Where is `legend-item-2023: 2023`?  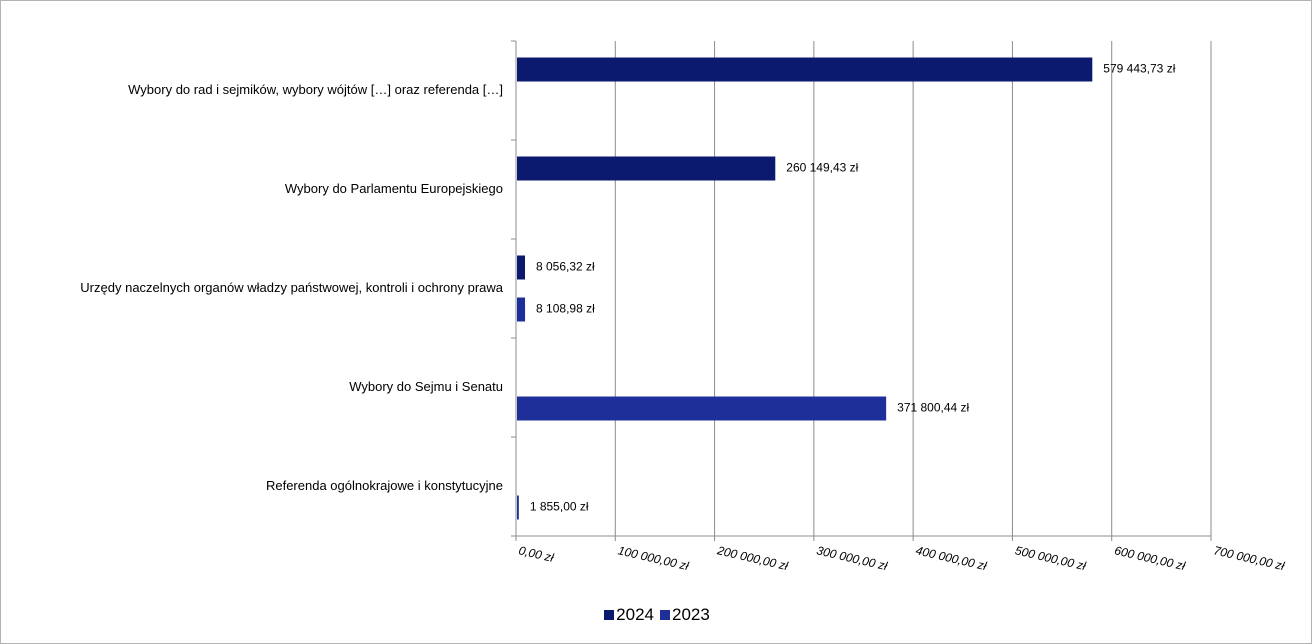
legend-item-2023: 2023 is located at coordinates (685, 615).